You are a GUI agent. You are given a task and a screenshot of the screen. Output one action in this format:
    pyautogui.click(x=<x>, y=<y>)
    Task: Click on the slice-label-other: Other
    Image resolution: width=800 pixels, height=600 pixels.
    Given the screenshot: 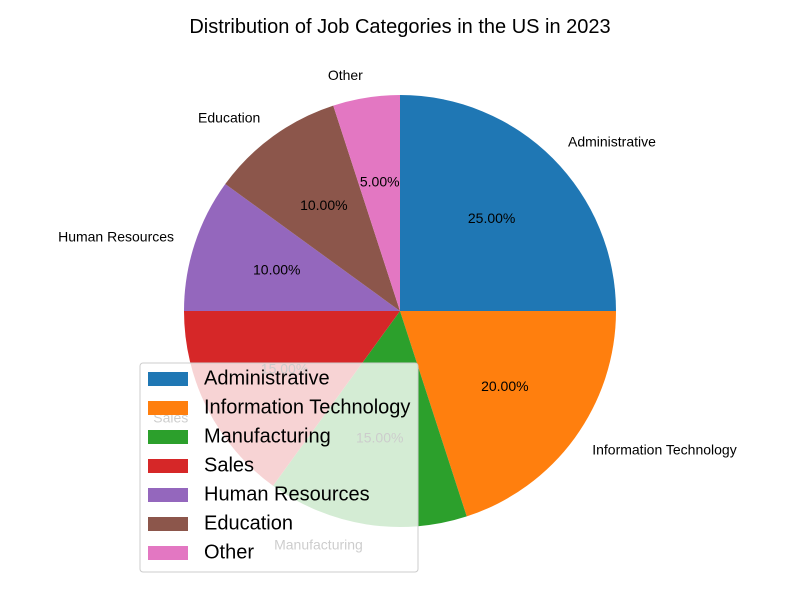 What is the action you would take?
    pyautogui.click(x=345, y=75)
    